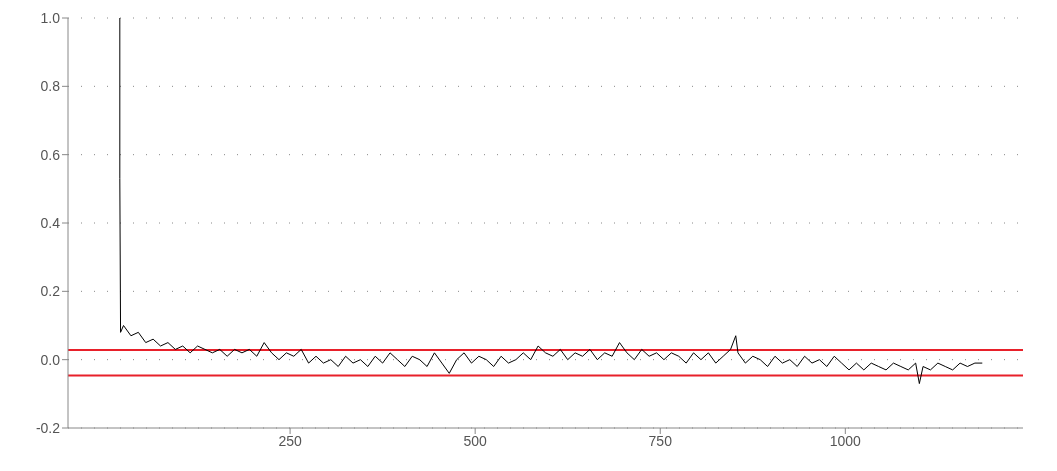 The height and width of the screenshot is (471, 1057). What do you see at coordinates (50, 359) in the screenshot?
I see `y-tick-label: 0.0` at bounding box center [50, 359].